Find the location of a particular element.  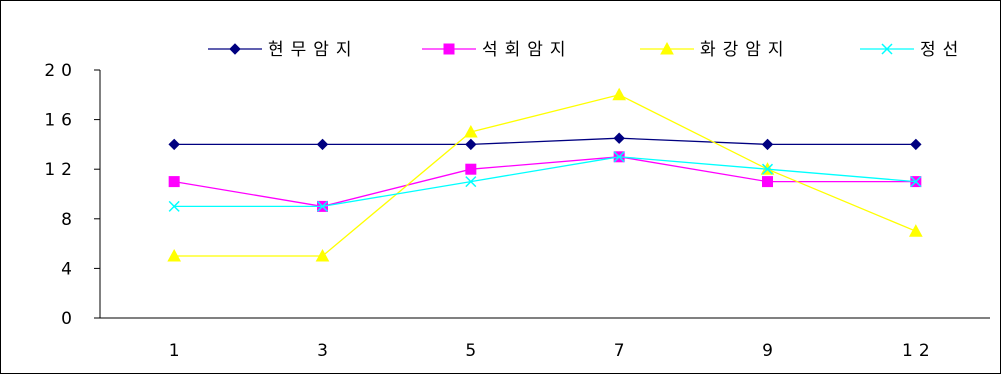

y-tick-label: 4 is located at coordinates (69, 269).